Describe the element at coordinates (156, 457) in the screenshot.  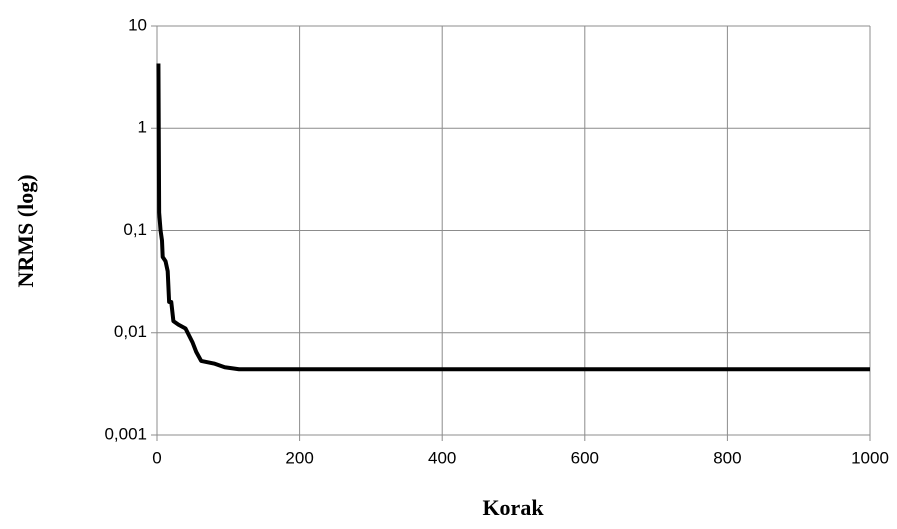
I see `x-tick-label: 0` at that location.